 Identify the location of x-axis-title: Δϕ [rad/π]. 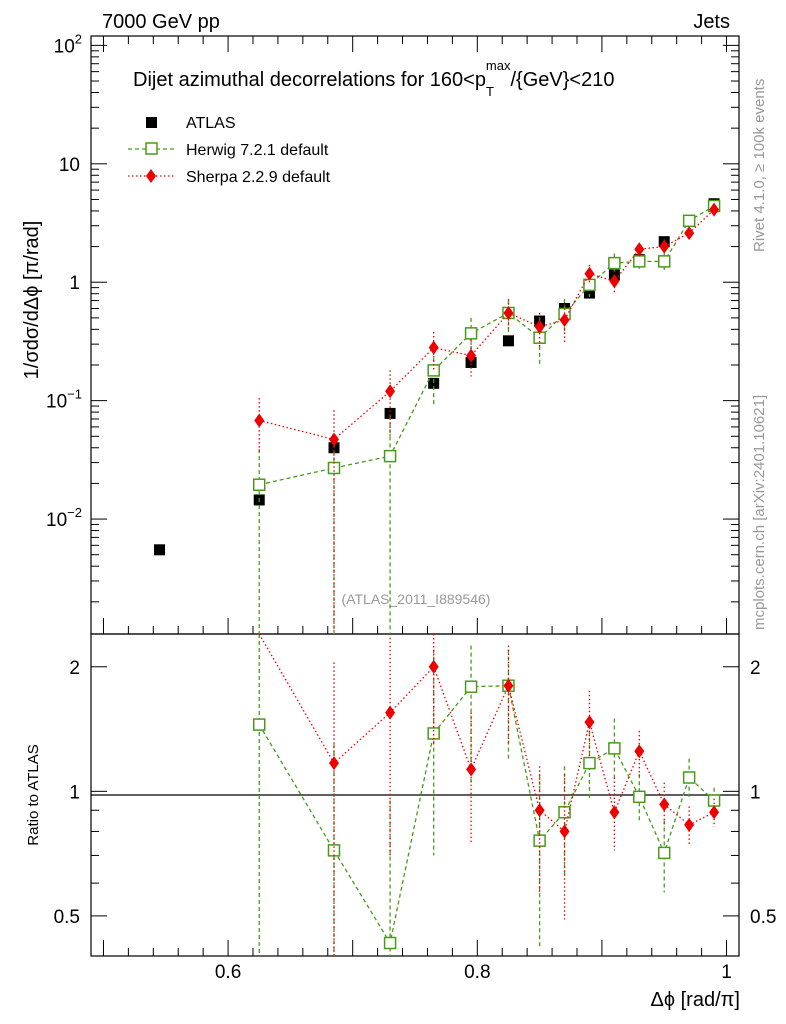
(696, 1000).